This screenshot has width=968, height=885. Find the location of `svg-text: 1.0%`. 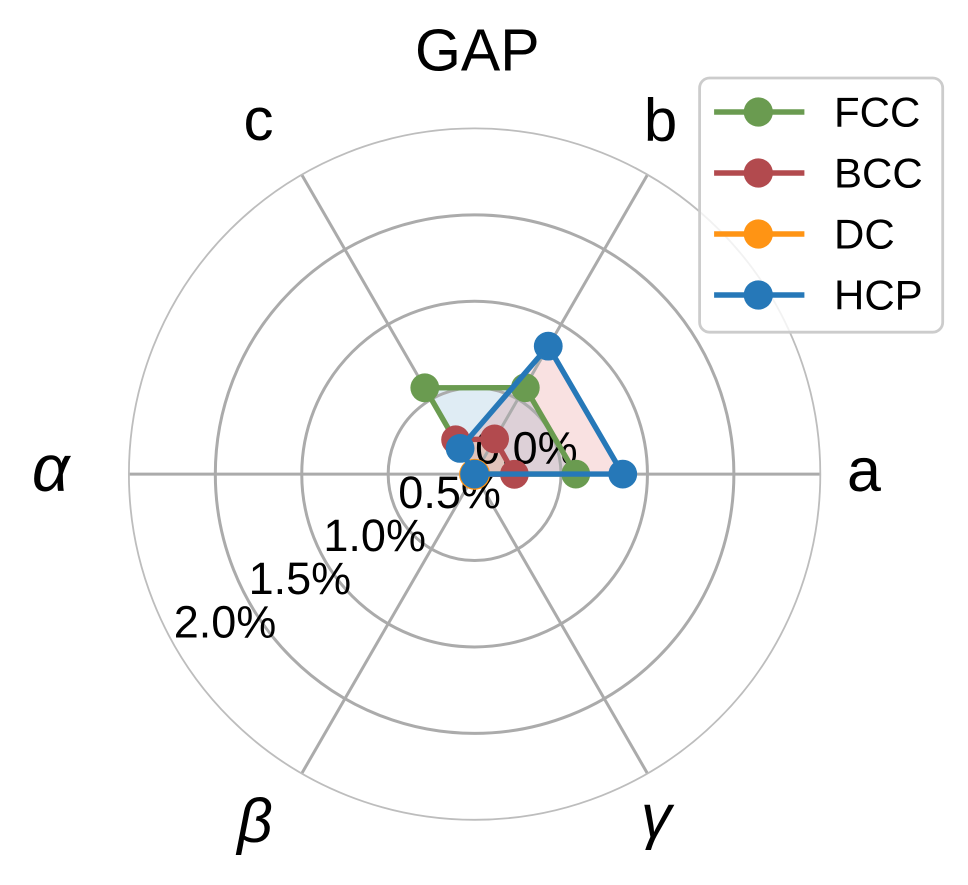

svg-text: 1.0% is located at coordinates (374, 535).